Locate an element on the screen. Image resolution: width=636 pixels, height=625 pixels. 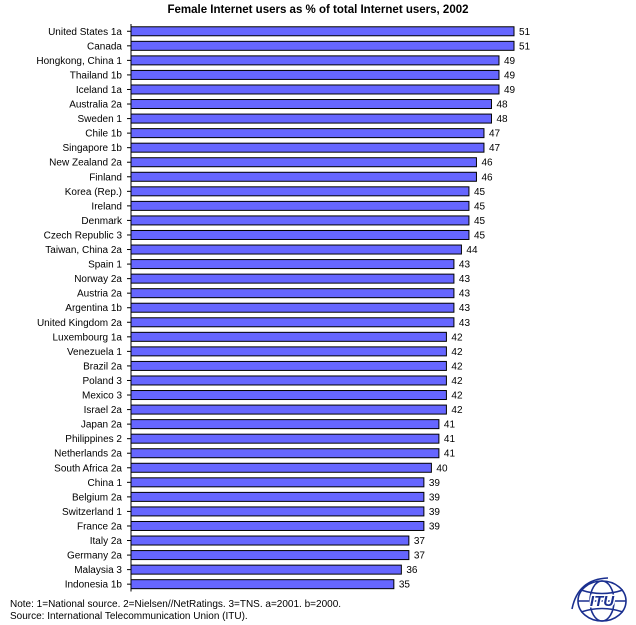
itu-logo: ITU is located at coordinates (599, 599).